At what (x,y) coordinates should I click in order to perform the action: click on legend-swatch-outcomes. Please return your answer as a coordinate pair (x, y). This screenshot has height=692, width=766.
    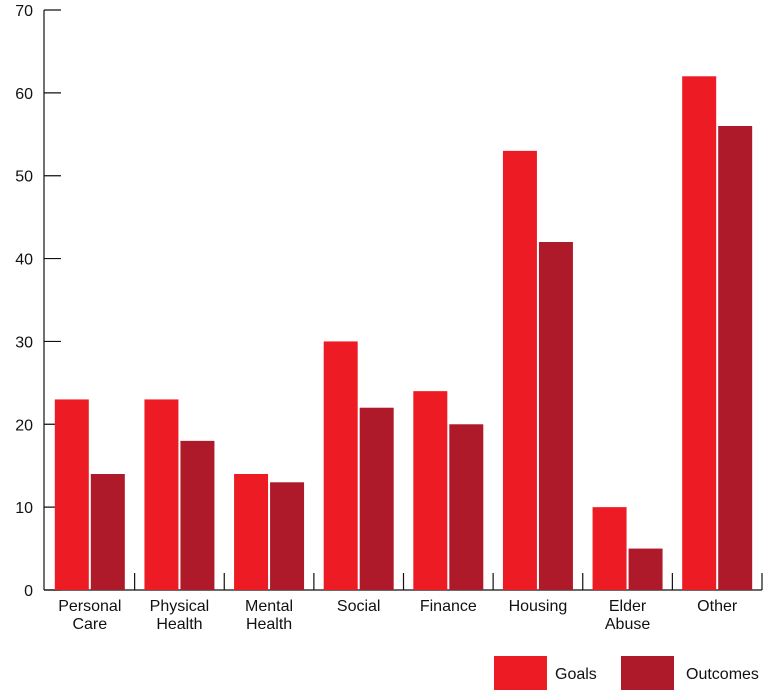
    Looking at the image, I should click on (647, 673).